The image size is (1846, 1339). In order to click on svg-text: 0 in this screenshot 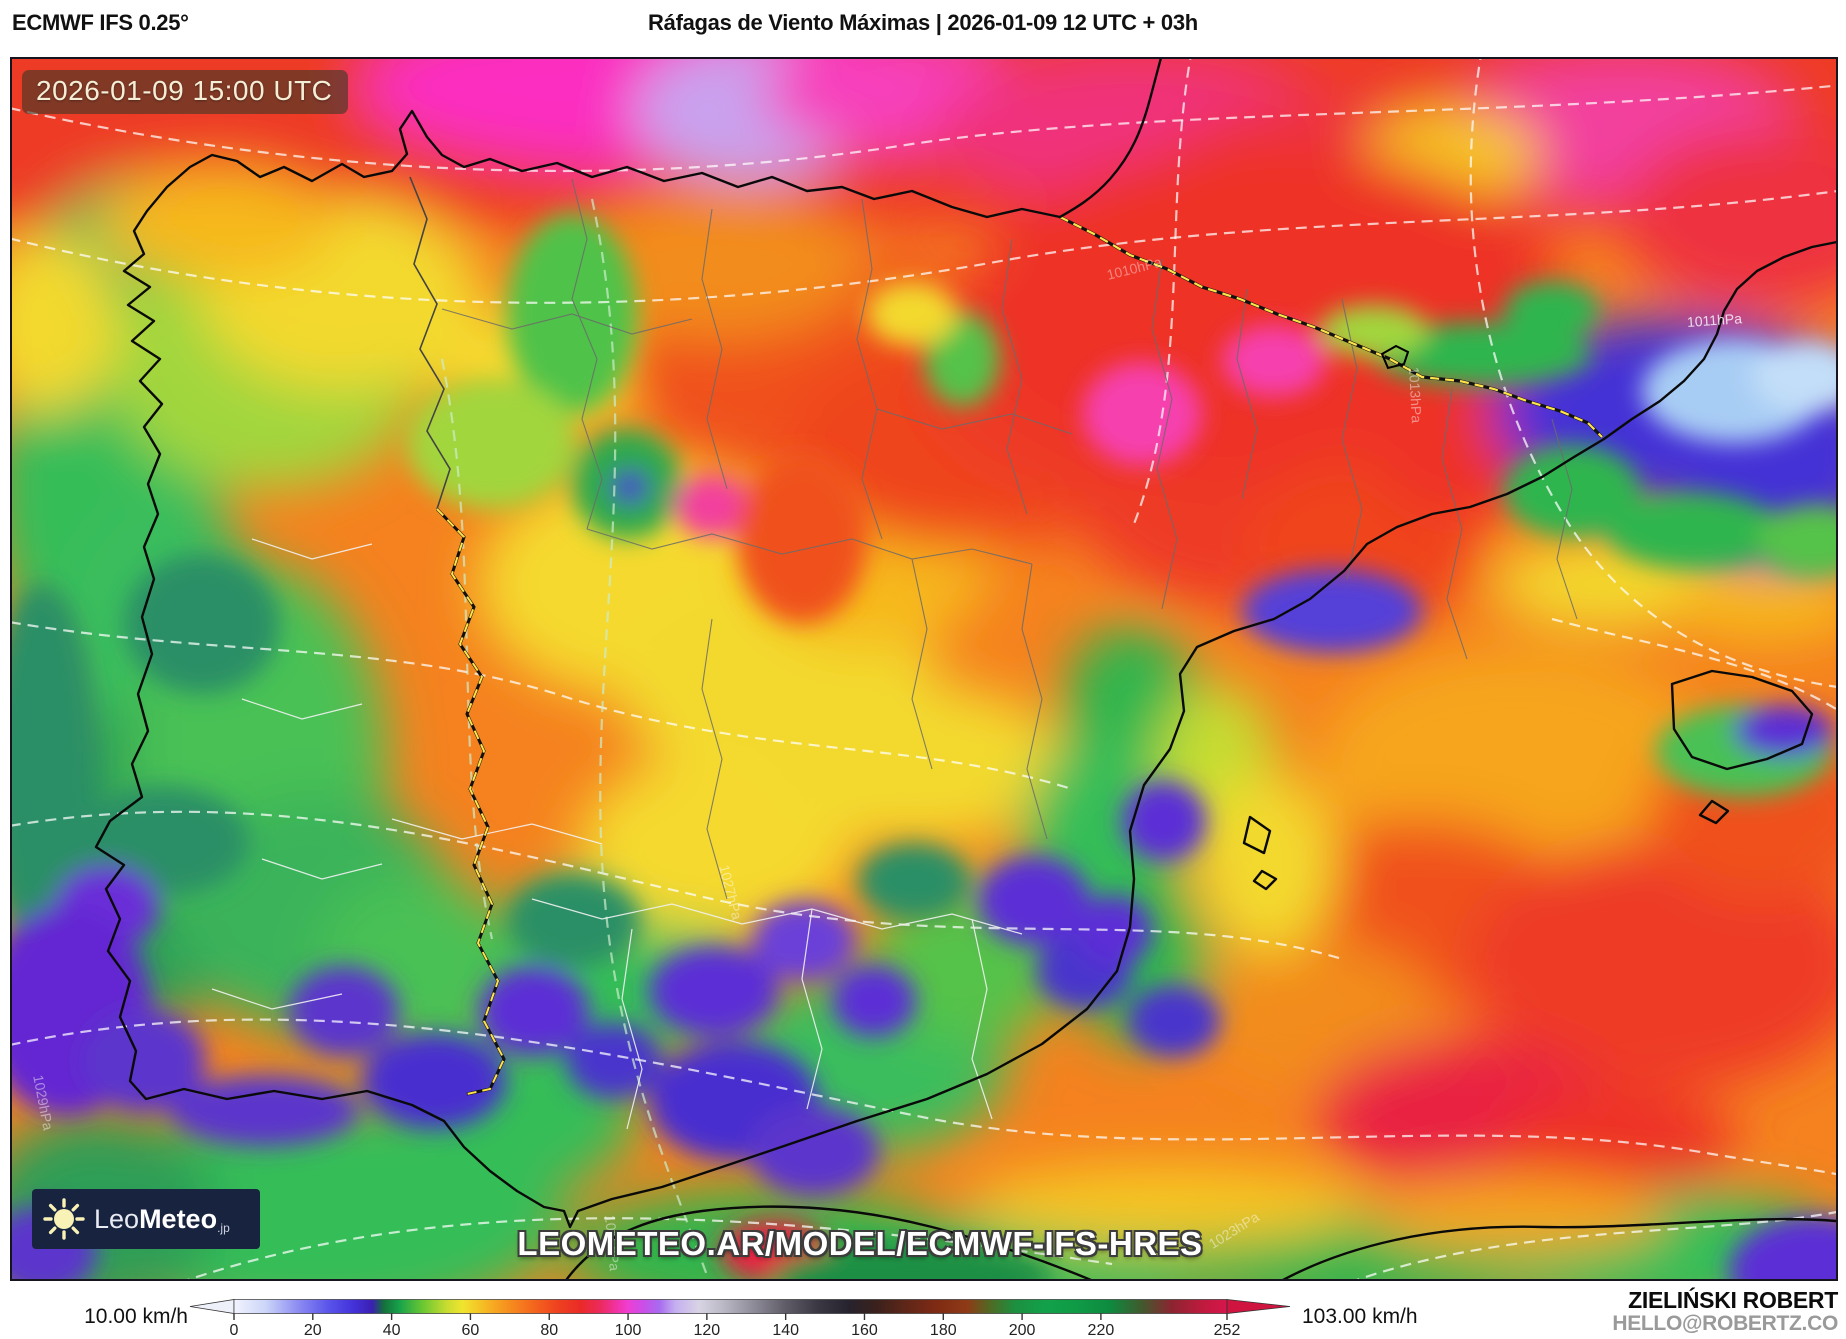, I will do `click(234, 1330)`.